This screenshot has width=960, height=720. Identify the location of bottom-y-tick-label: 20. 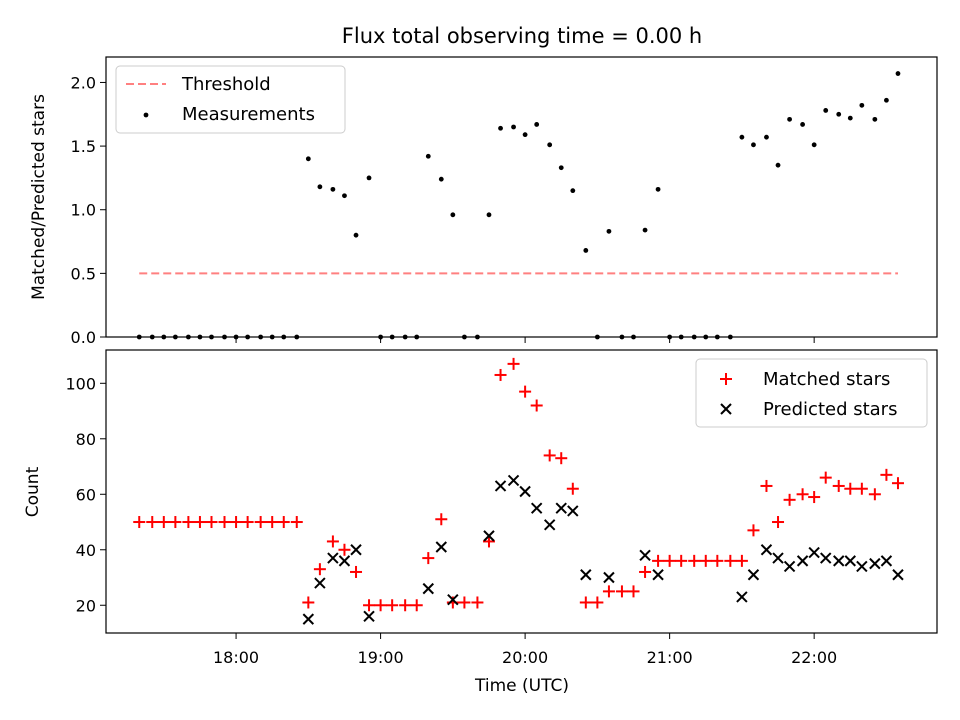
(86, 605).